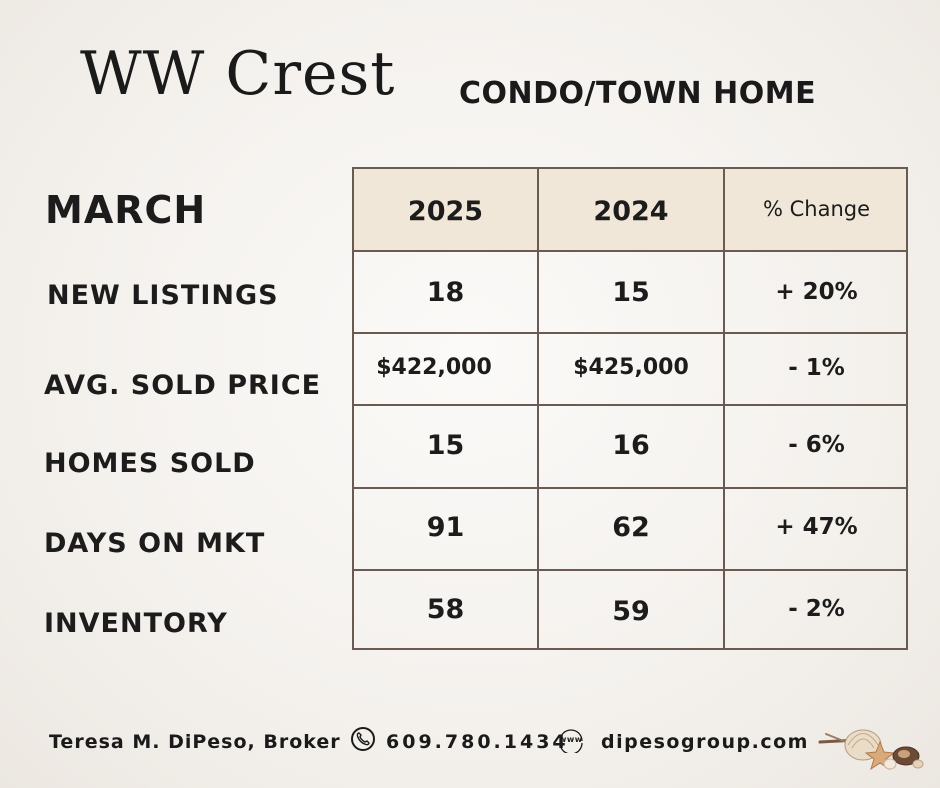  I want to click on cell-avg-sold-price-change: - 1%, so click(816, 368).